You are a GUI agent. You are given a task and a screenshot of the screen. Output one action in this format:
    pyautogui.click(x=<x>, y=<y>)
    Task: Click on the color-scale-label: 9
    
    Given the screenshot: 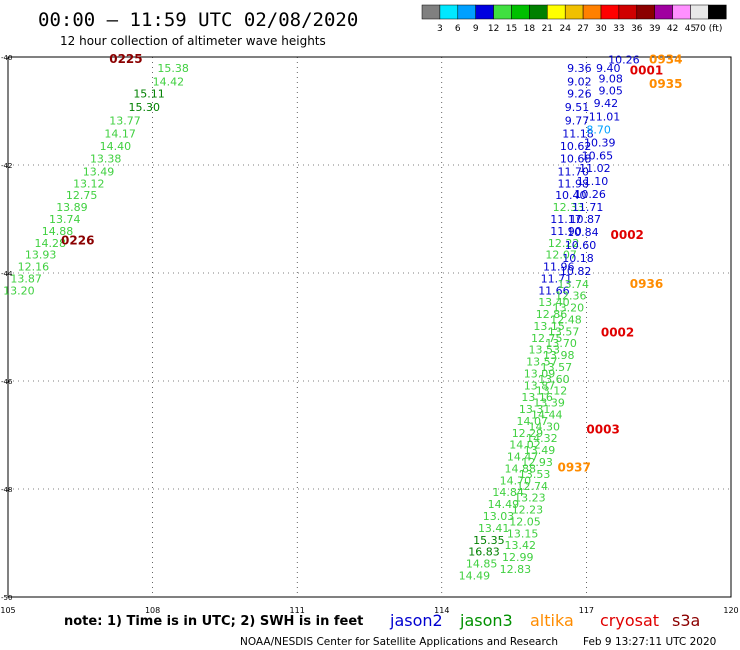 What is the action you would take?
    pyautogui.click(x=476, y=29)
    